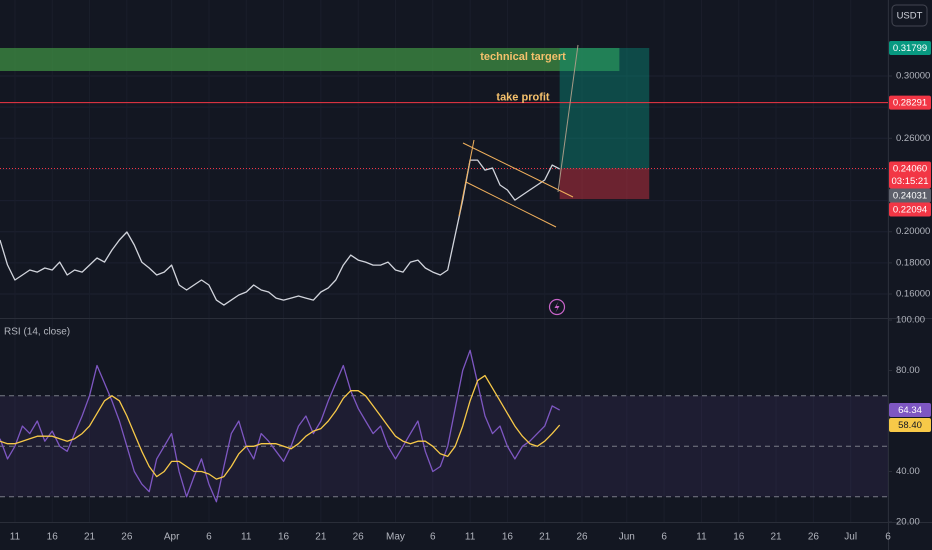 This screenshot has height=550, width=932. What do you see at coordinates (604, 108) in the screenshot?
I see `position-profit` at bounding box center [604, 108].